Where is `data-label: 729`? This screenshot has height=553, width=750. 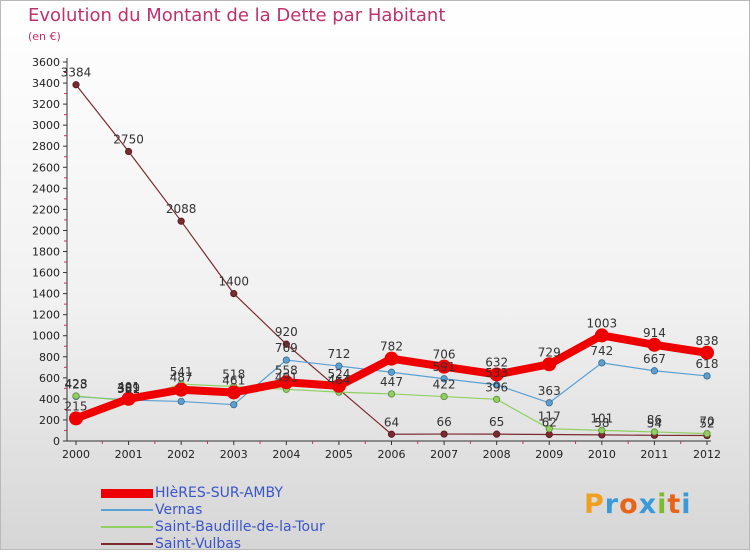
data-label: 729 is located at coordinates (549, 352).